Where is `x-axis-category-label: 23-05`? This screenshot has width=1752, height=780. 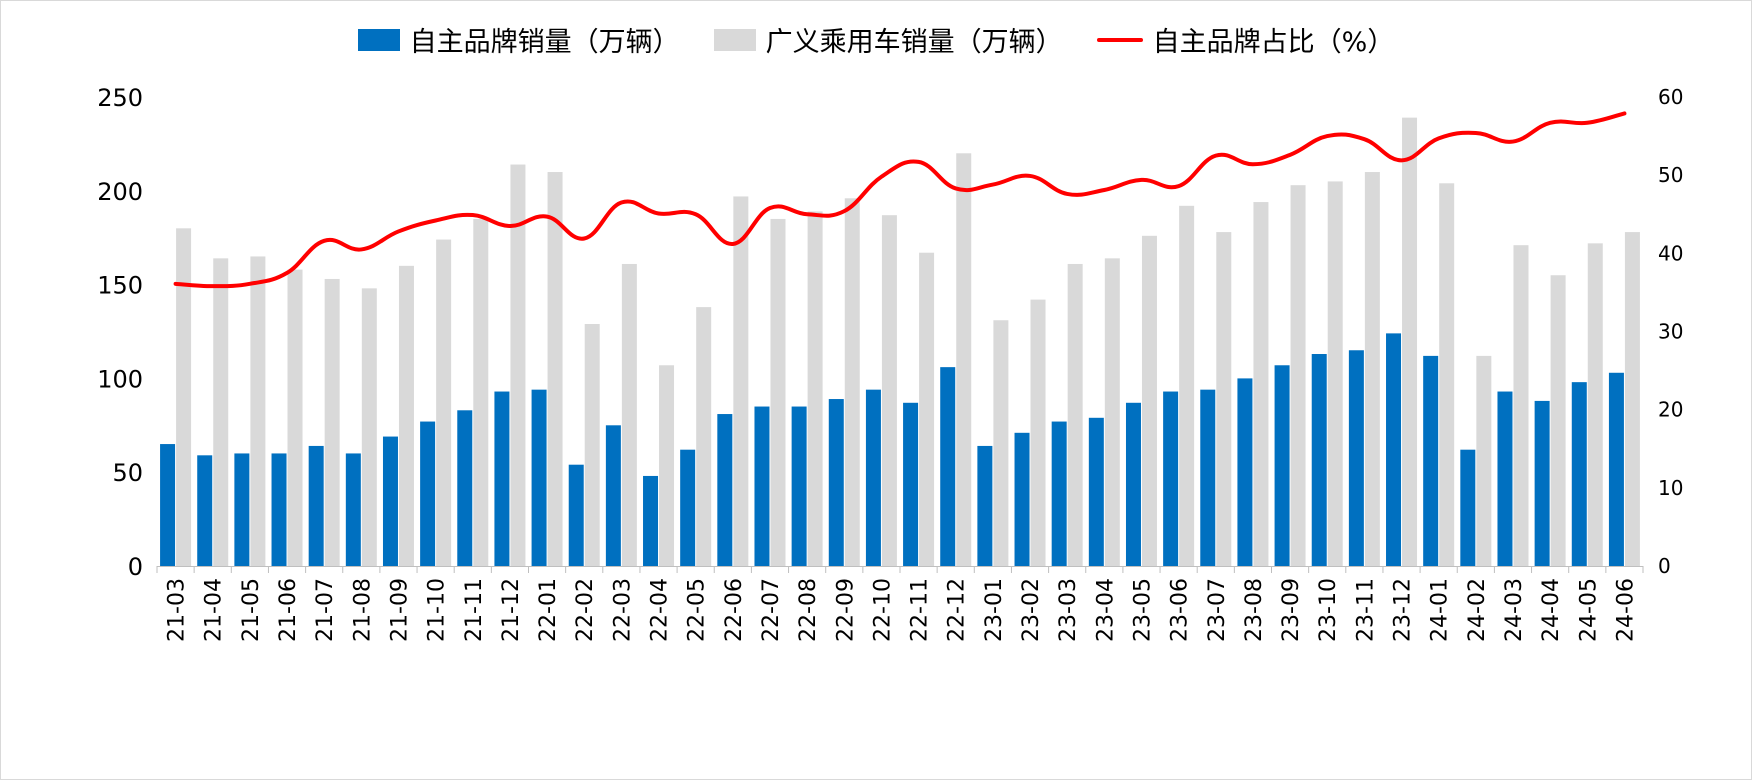 x-axis-category-label: 23-05 is located at coordinates (1142, 610).